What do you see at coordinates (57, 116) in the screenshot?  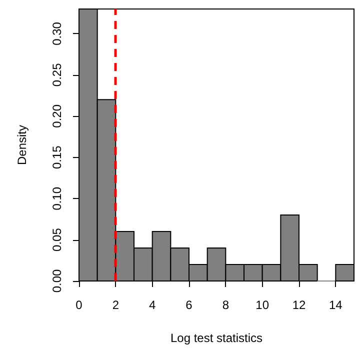 I see `y-tick-label: 0.20` at bounding box center [57, 116].